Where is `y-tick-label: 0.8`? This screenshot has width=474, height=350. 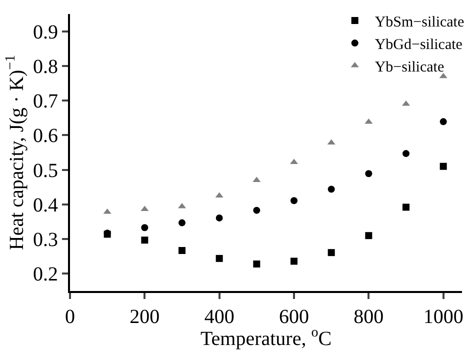
y-tick-label: 0.8 is located at coordinates (45, 67).